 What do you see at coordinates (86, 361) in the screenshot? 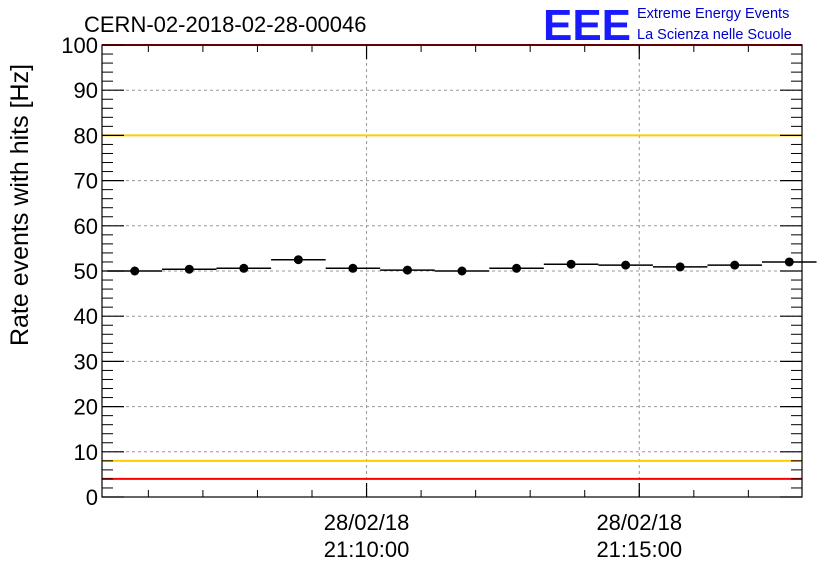
I see `y-tick-label: 30` at bounding box center [86, 361].